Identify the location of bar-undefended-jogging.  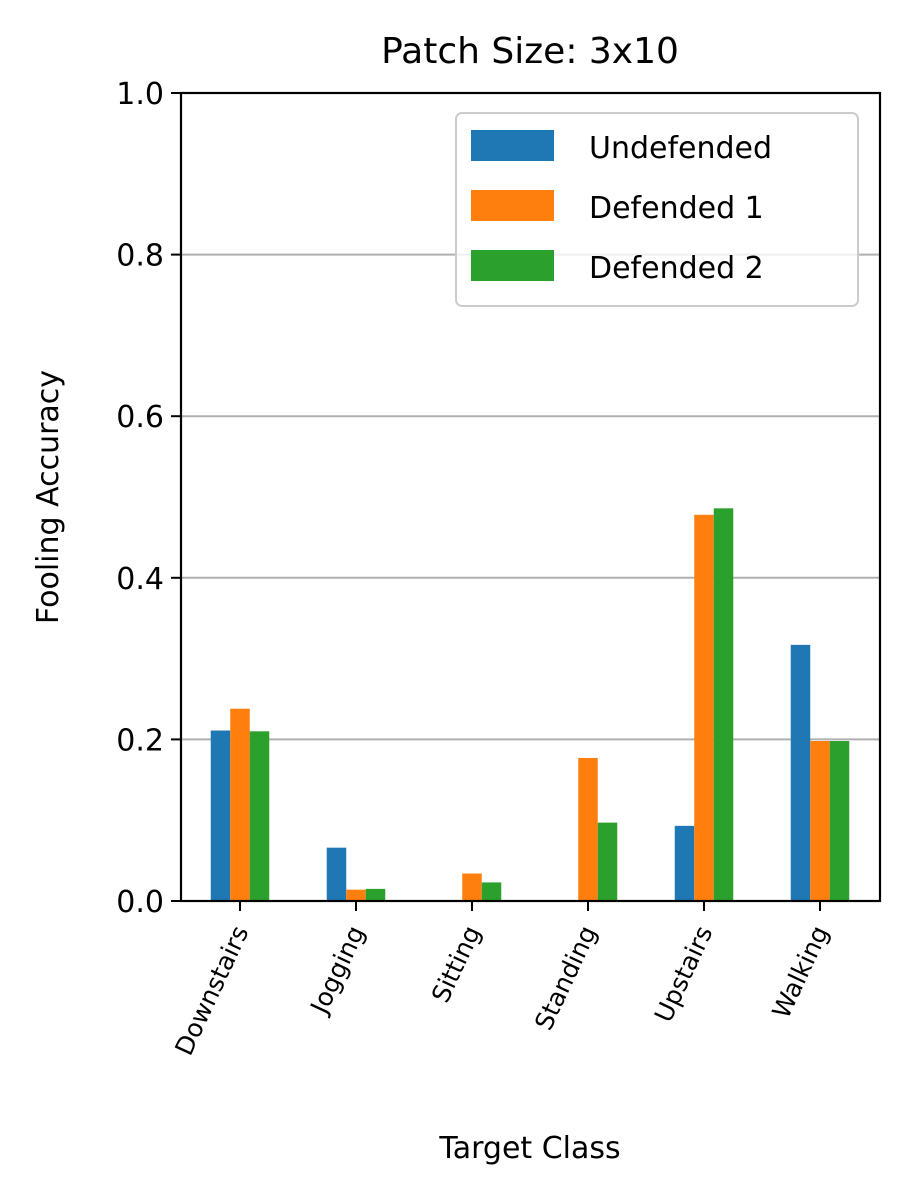
(336, 874).